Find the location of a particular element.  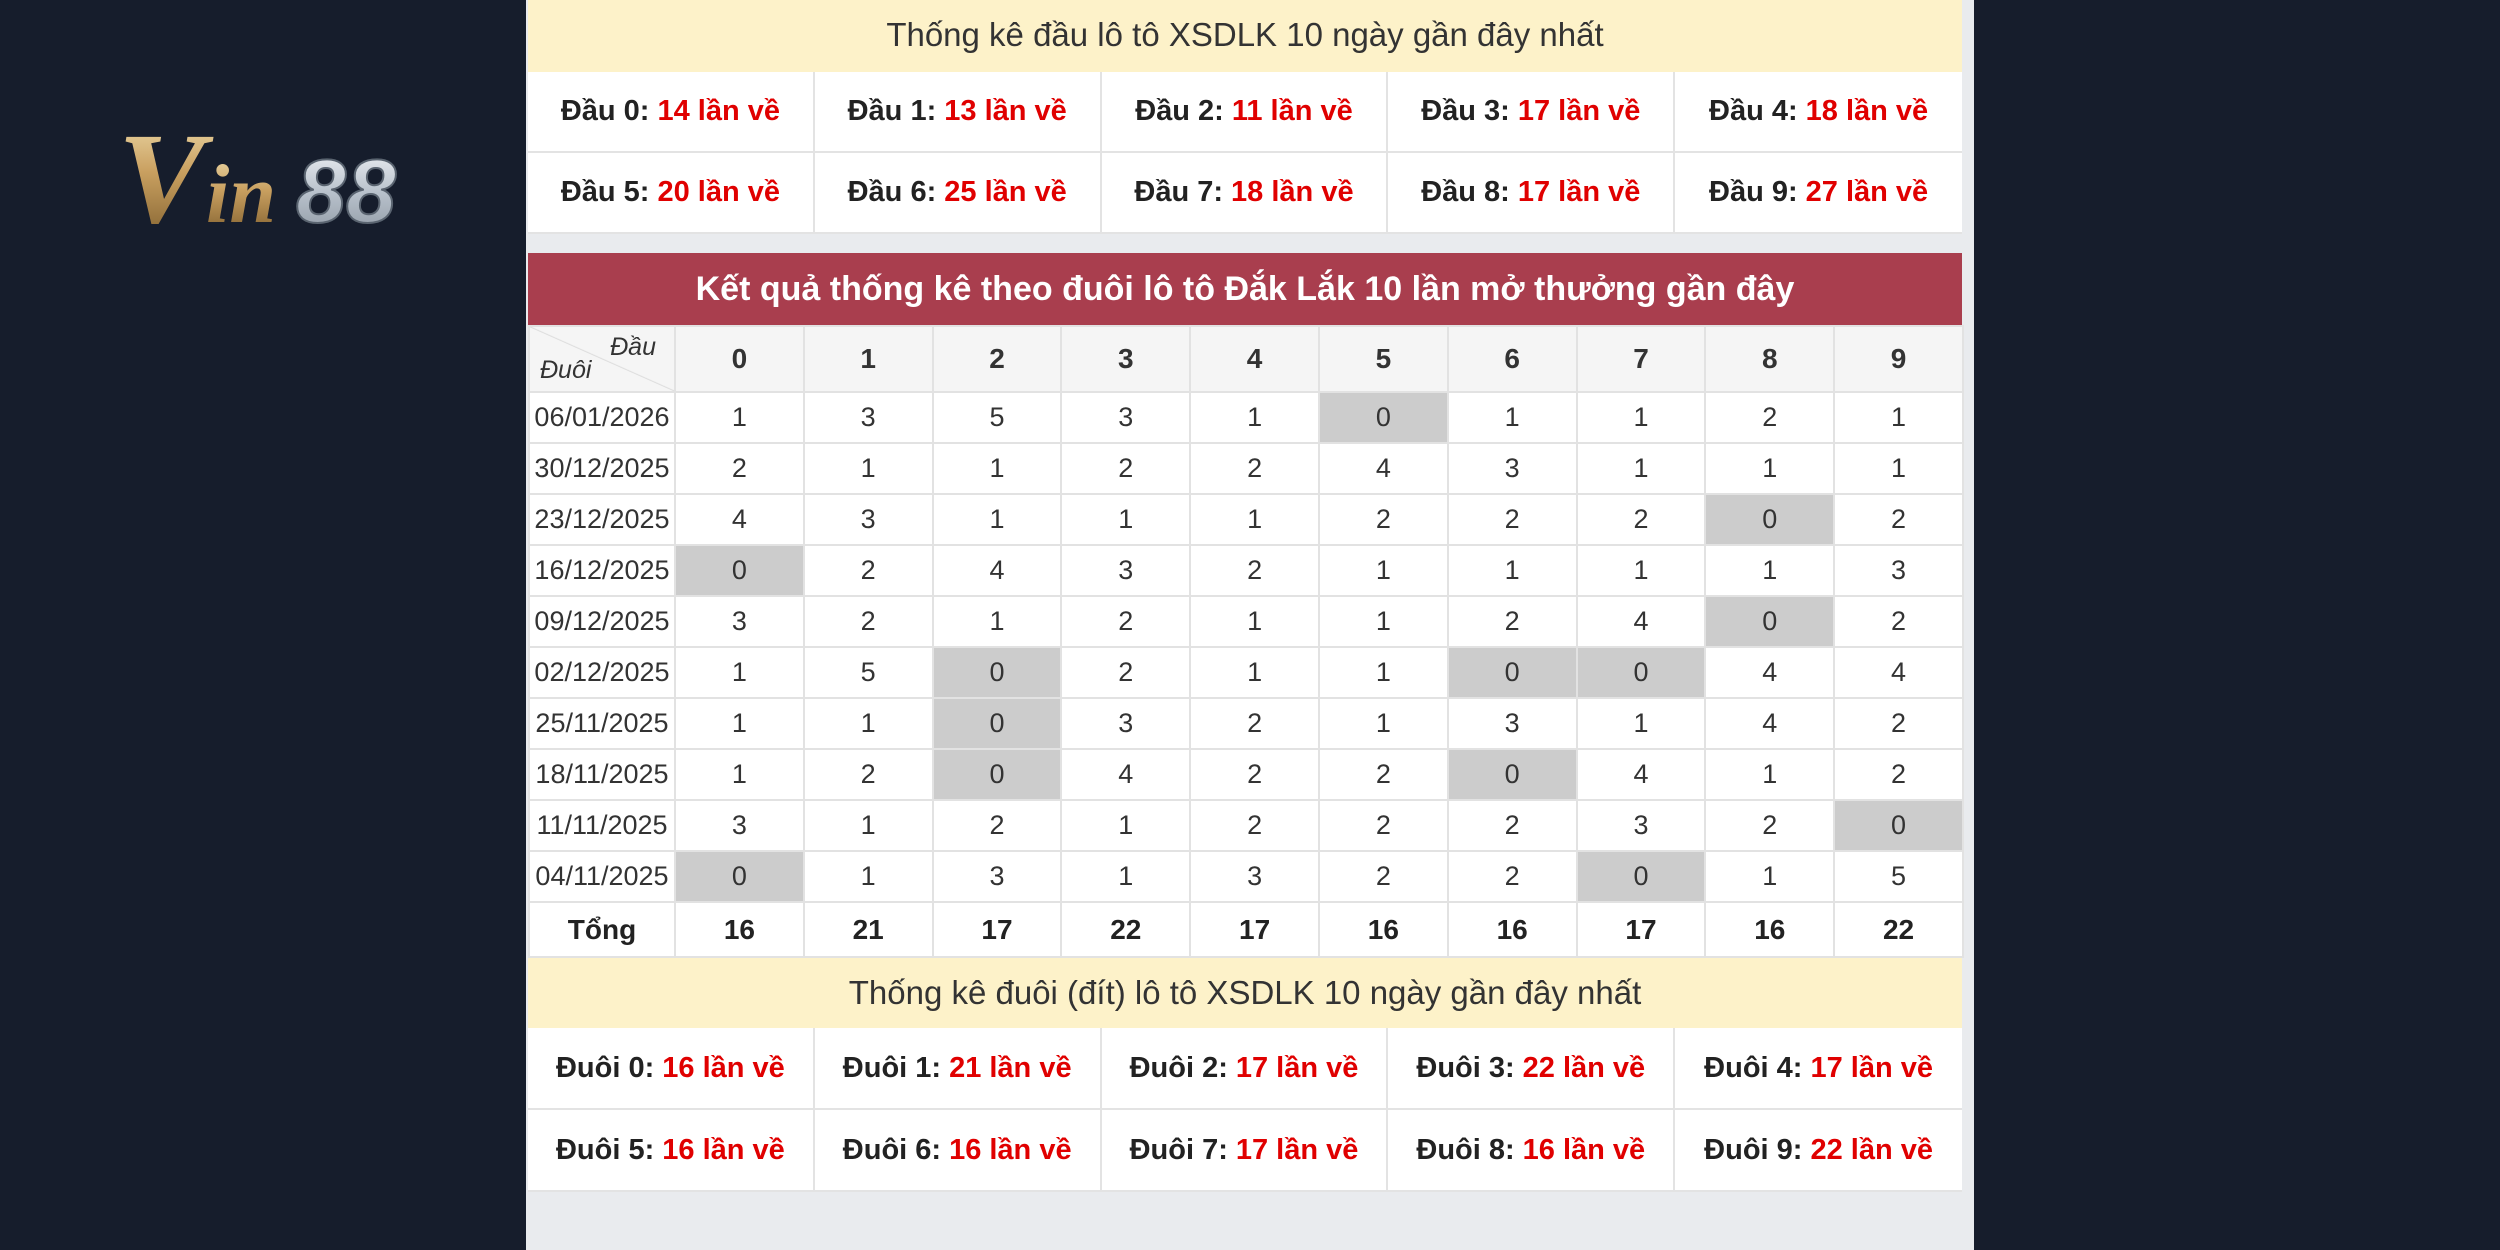

tail-stat-label: Đuôi 7: is located at coordinates (1178, 1149).